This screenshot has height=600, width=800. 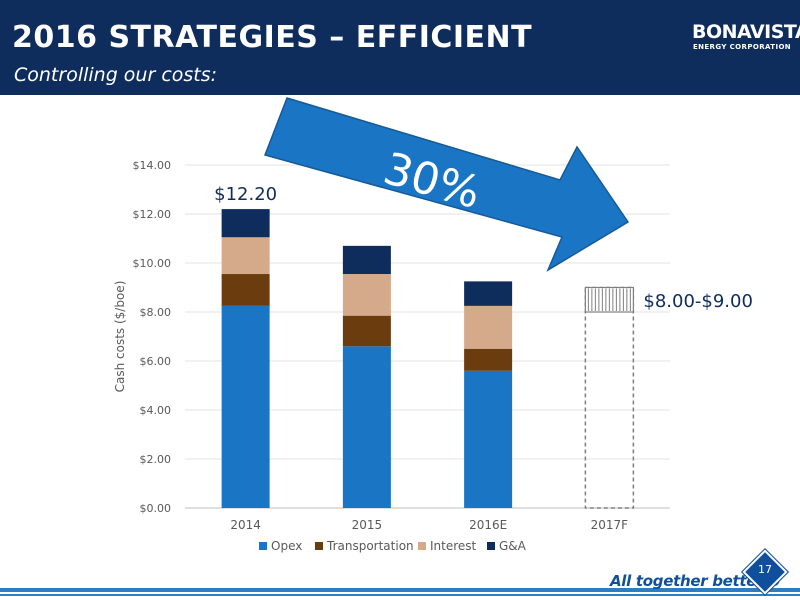 I want to click on legend-label: Interest, so click(x=453, y=546).